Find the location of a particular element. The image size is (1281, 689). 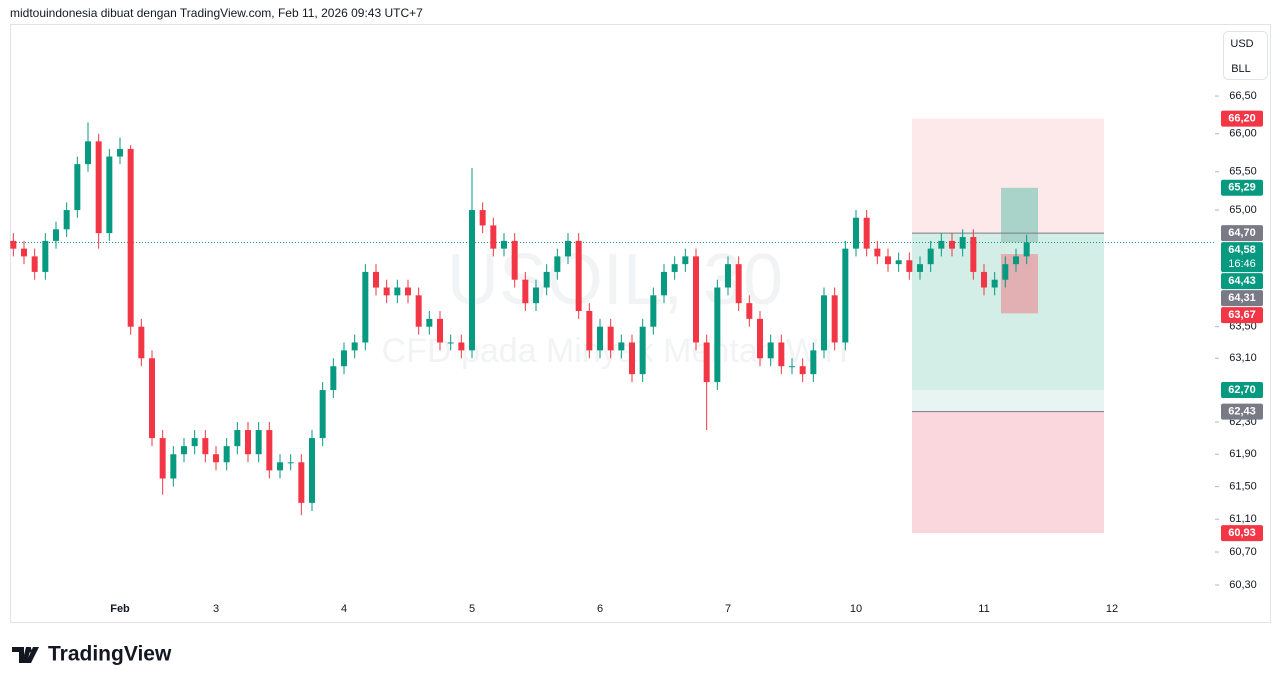

x-tick-label: 10 is located at coordinates (856, 609).